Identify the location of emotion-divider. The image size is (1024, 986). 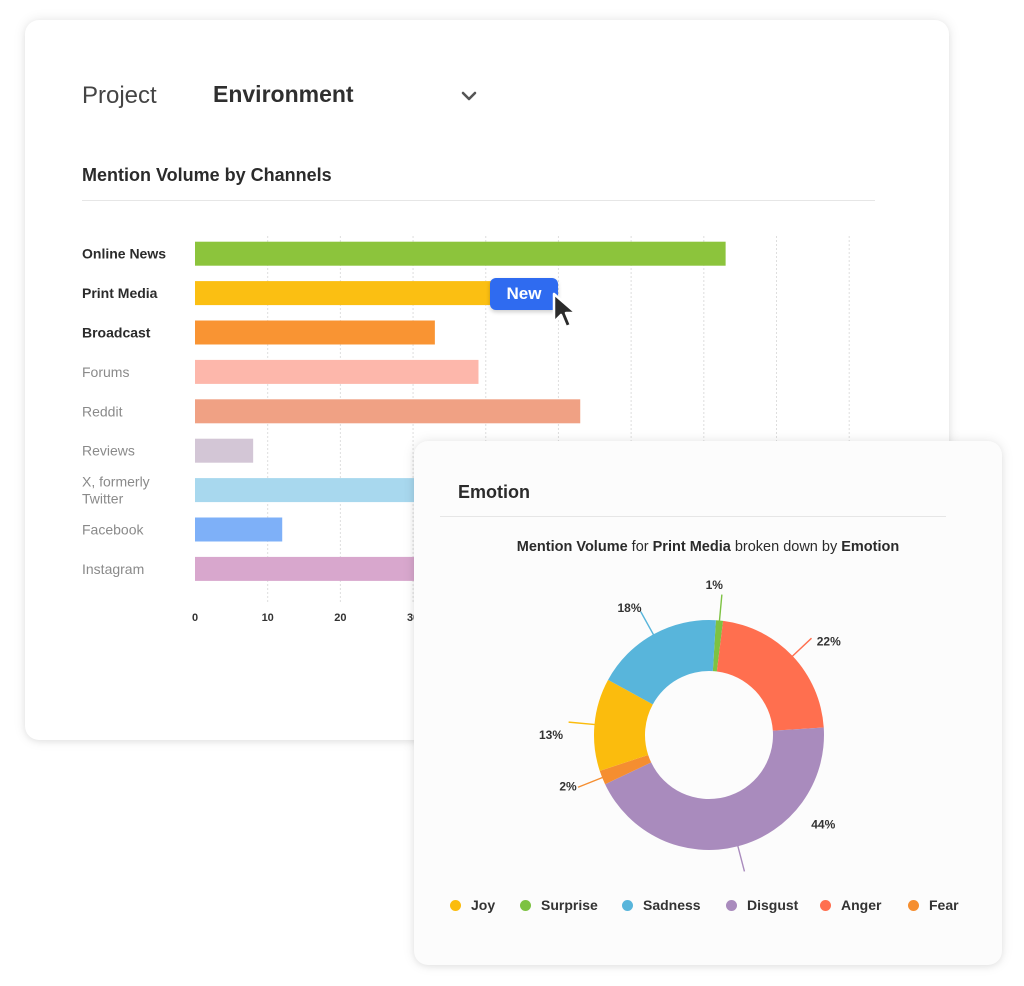
(693, 516).